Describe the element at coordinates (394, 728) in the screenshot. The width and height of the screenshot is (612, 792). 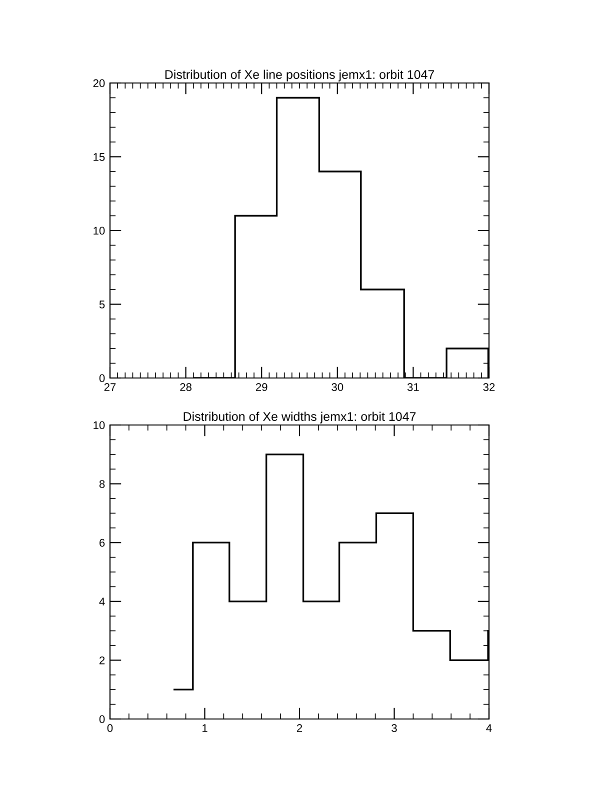
I see `x-tick-label: 3` at that location.